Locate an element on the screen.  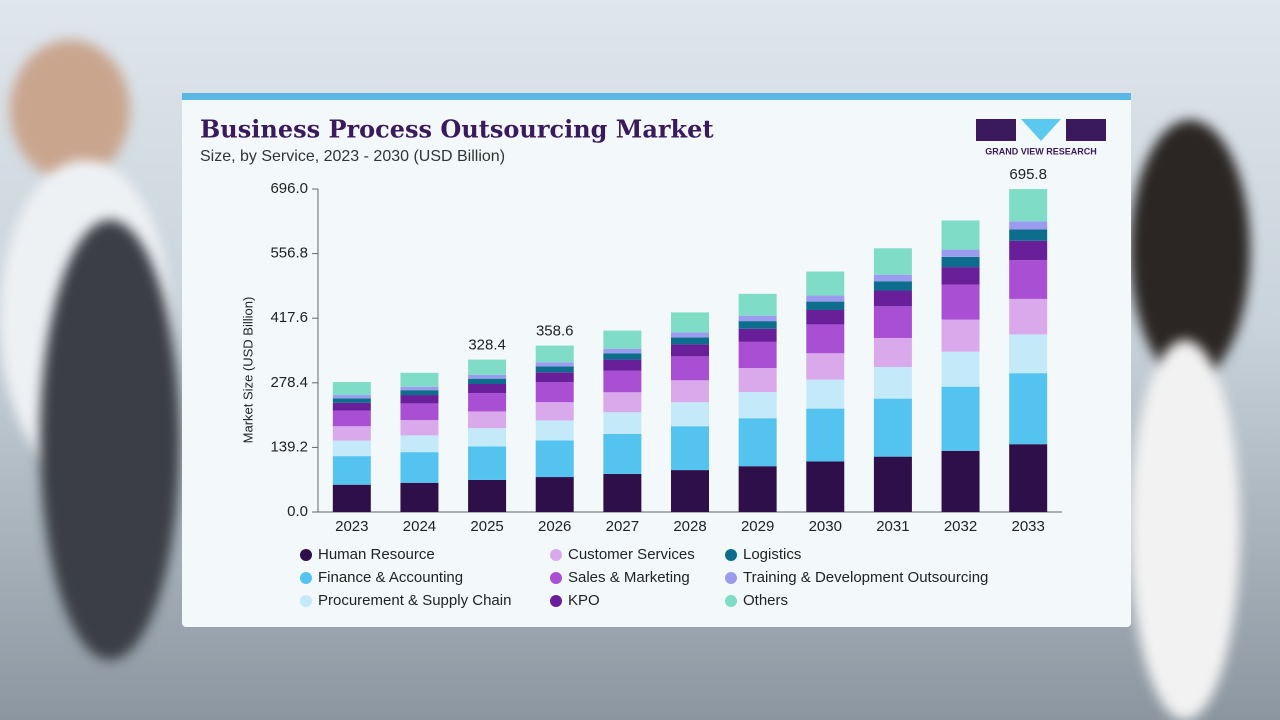
total-label: 358.6 is located at coordinates (555, 331).